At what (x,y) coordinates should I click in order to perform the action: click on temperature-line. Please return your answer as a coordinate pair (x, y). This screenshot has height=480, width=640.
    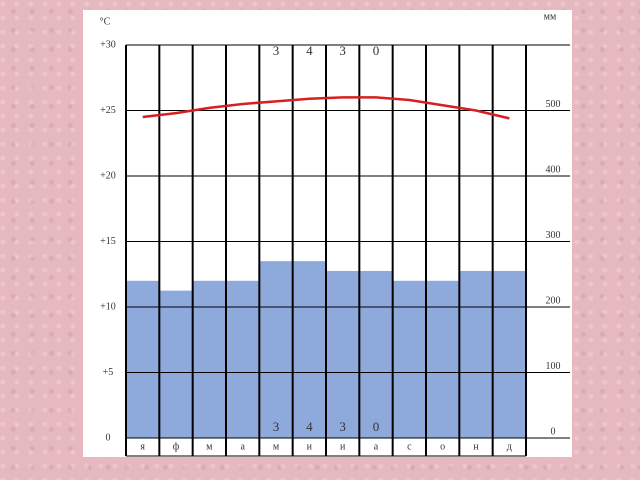
    Looking at the image, I should click on (326, 108).